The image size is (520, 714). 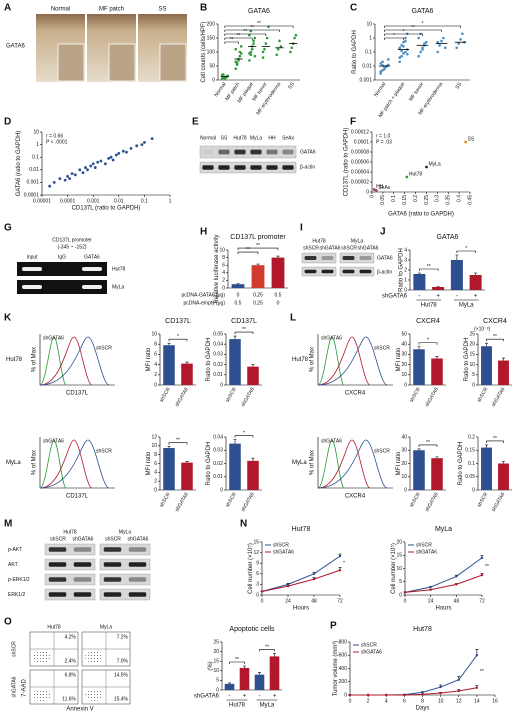 What do you see at coordinates (457, 297) in the screenshot?
I see `x-tick-label: -` at bounding box center [457, 297].